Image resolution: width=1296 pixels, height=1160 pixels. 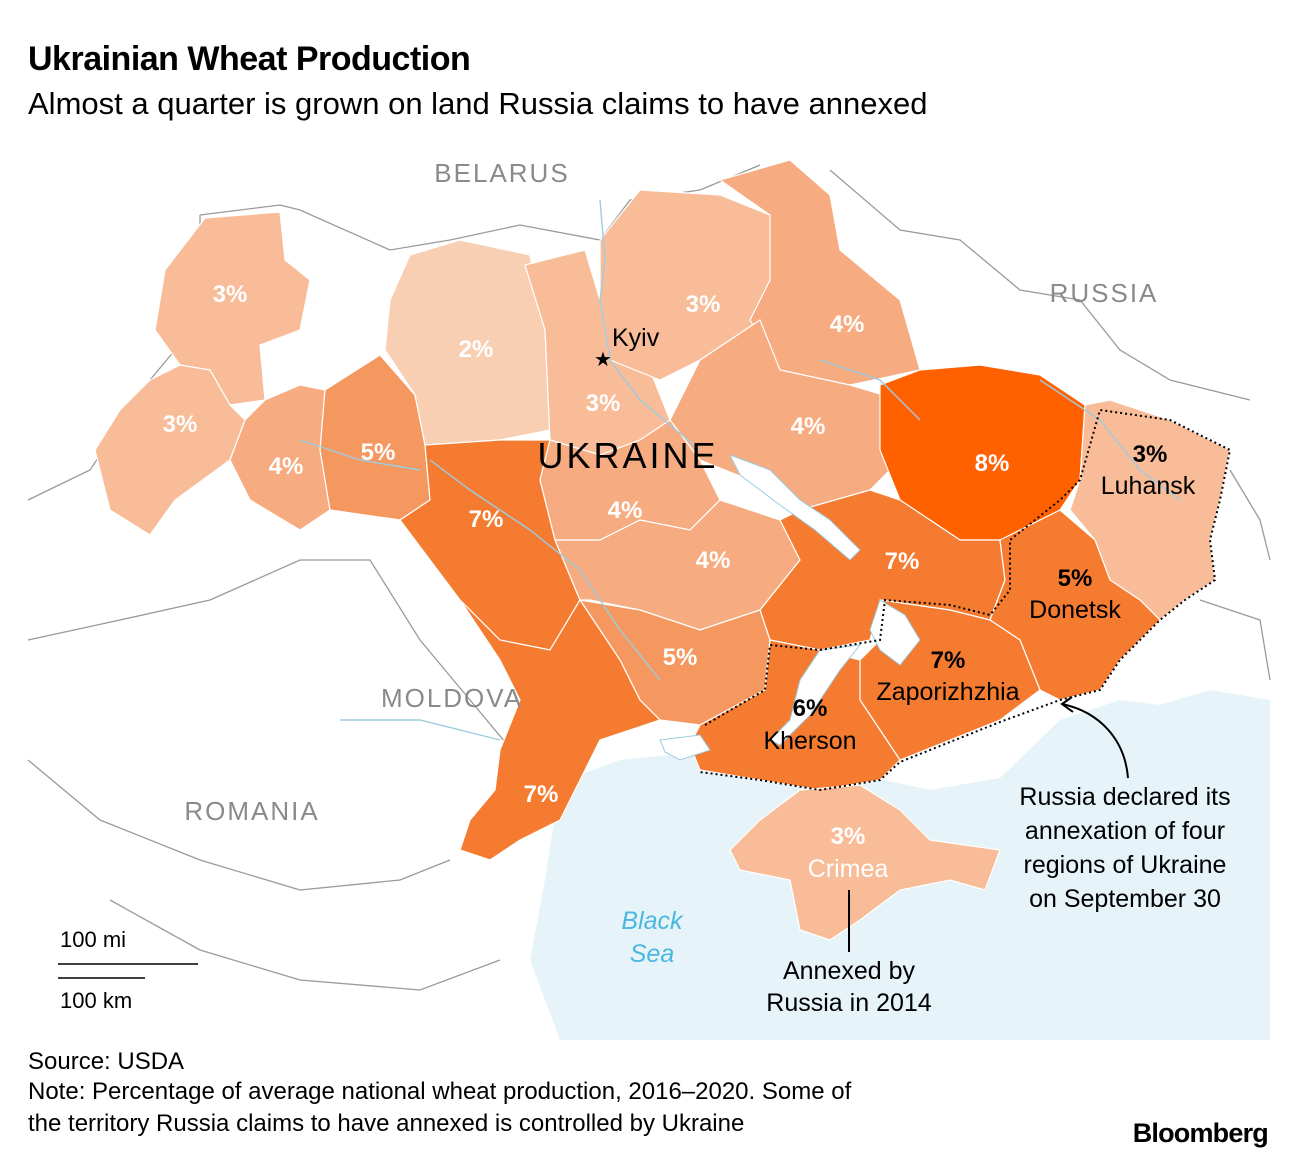 I want to click on name-donetsk: Donetsk, so click(x=1075, y=610).